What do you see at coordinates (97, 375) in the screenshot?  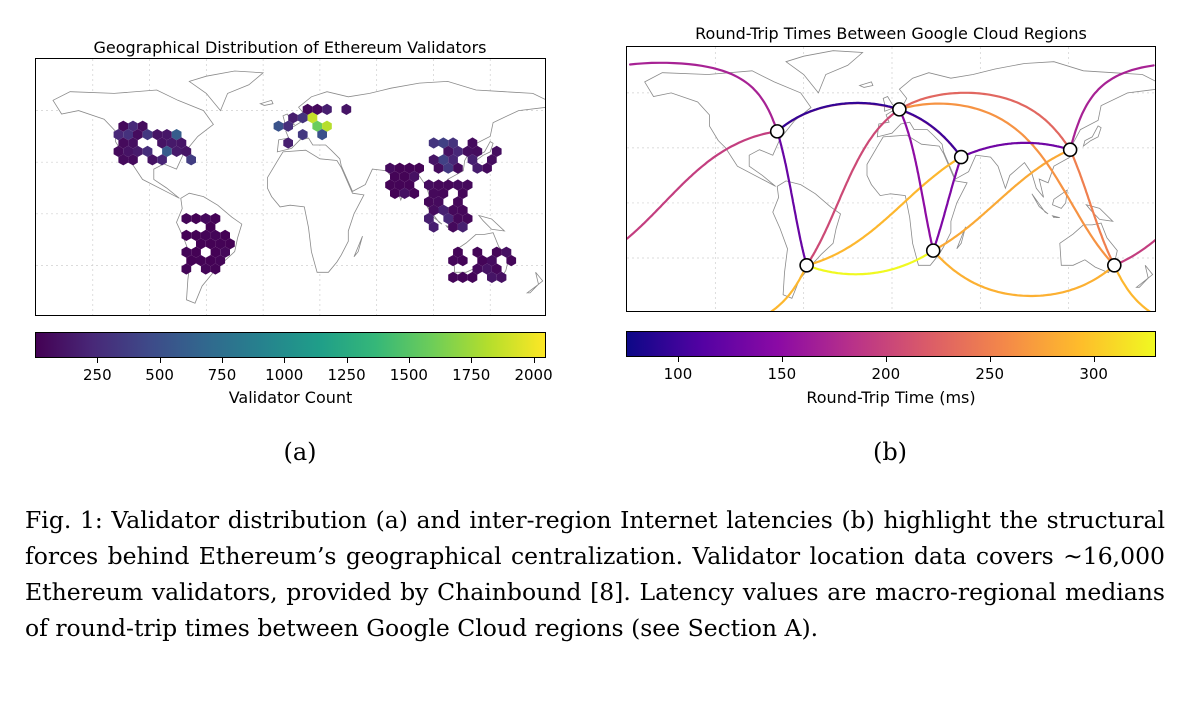 I see `validator-colorbar-tick: 250` at bounding box center [97, 375].